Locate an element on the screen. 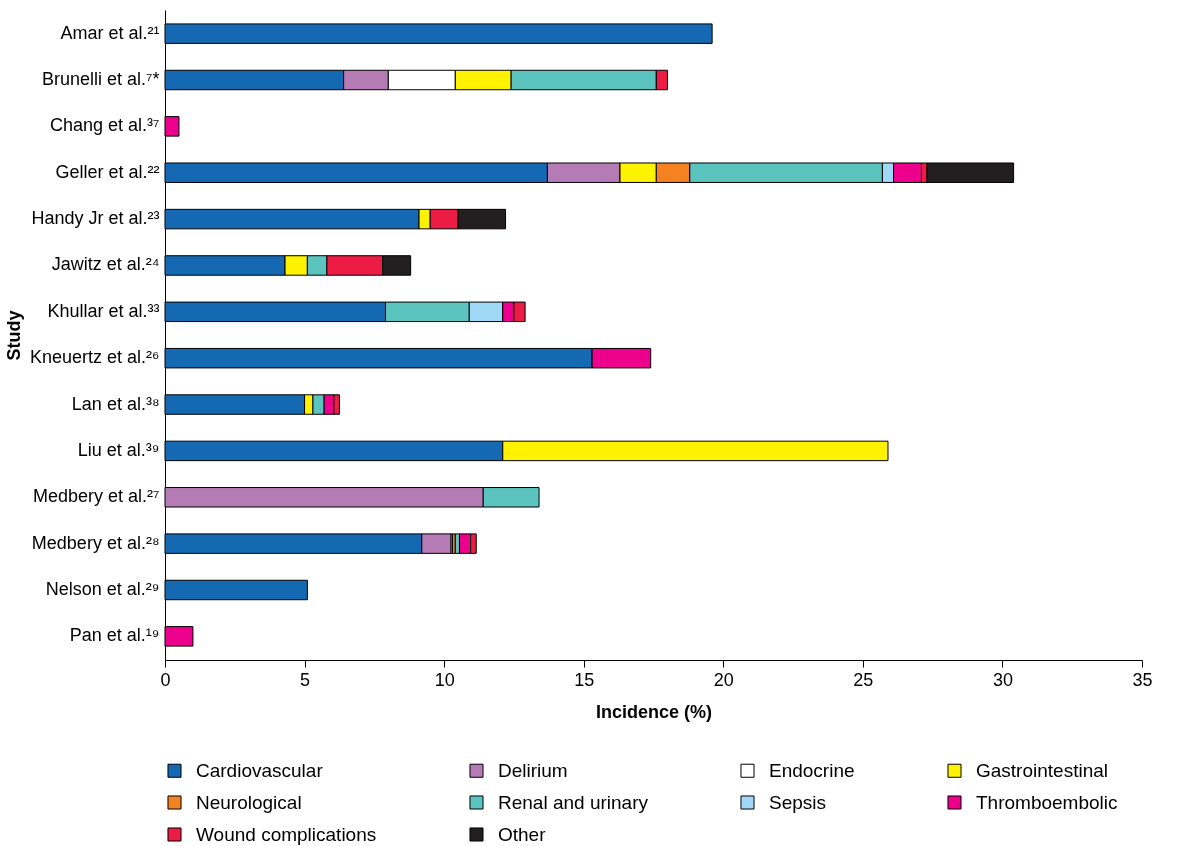 This screenshot has width=1192, height=846. legend-label: Endocrine is located at coordinates (812, 770).